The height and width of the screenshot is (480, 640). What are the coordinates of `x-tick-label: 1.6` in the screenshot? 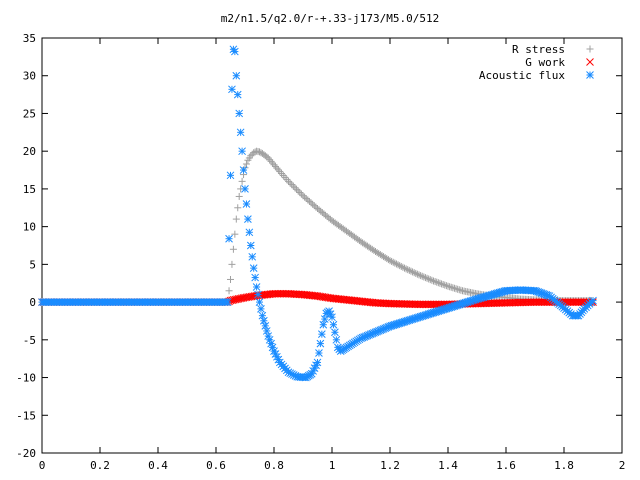 It's located at (506, 465).